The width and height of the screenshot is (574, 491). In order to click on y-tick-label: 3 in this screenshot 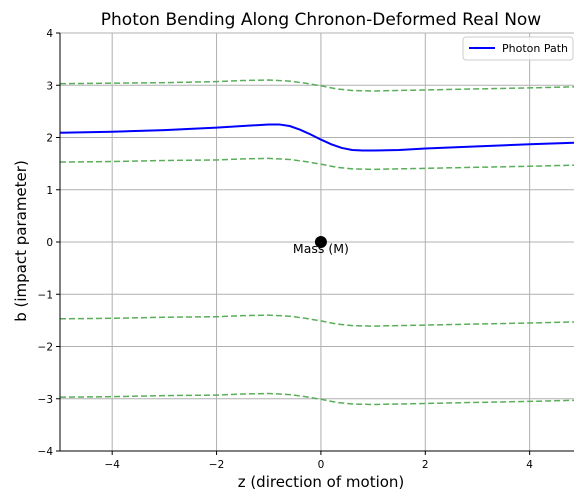, I will do `click(49, 86)`.